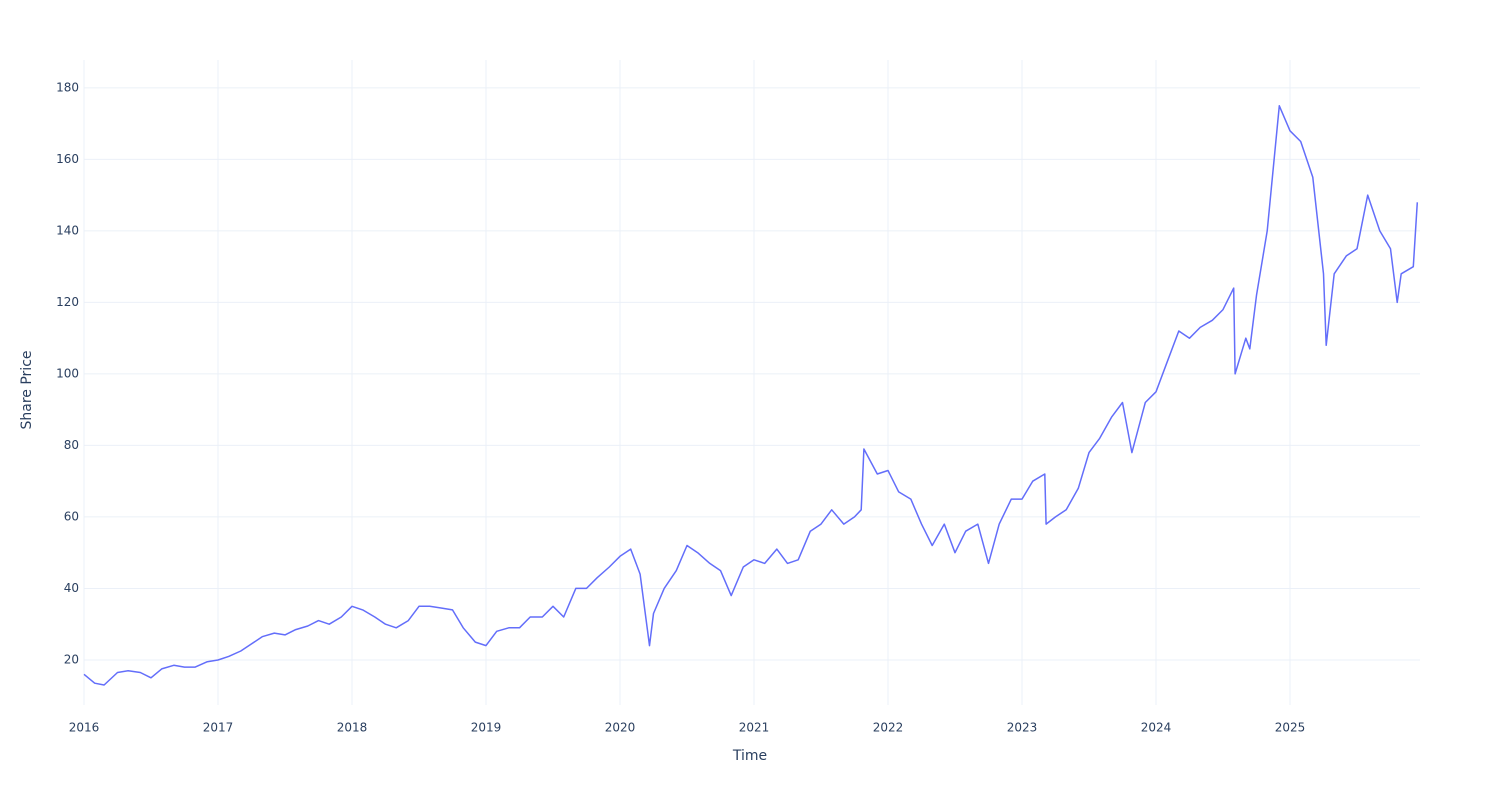 The image size is (1500, 804). I want to click on y-tick-label: 60, so click(71, 516).